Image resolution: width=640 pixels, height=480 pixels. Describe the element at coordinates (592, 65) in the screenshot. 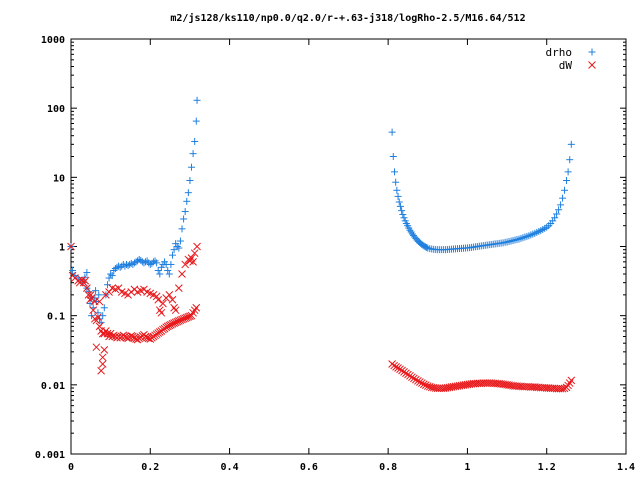

I see `legend-marker-dW` at that location.